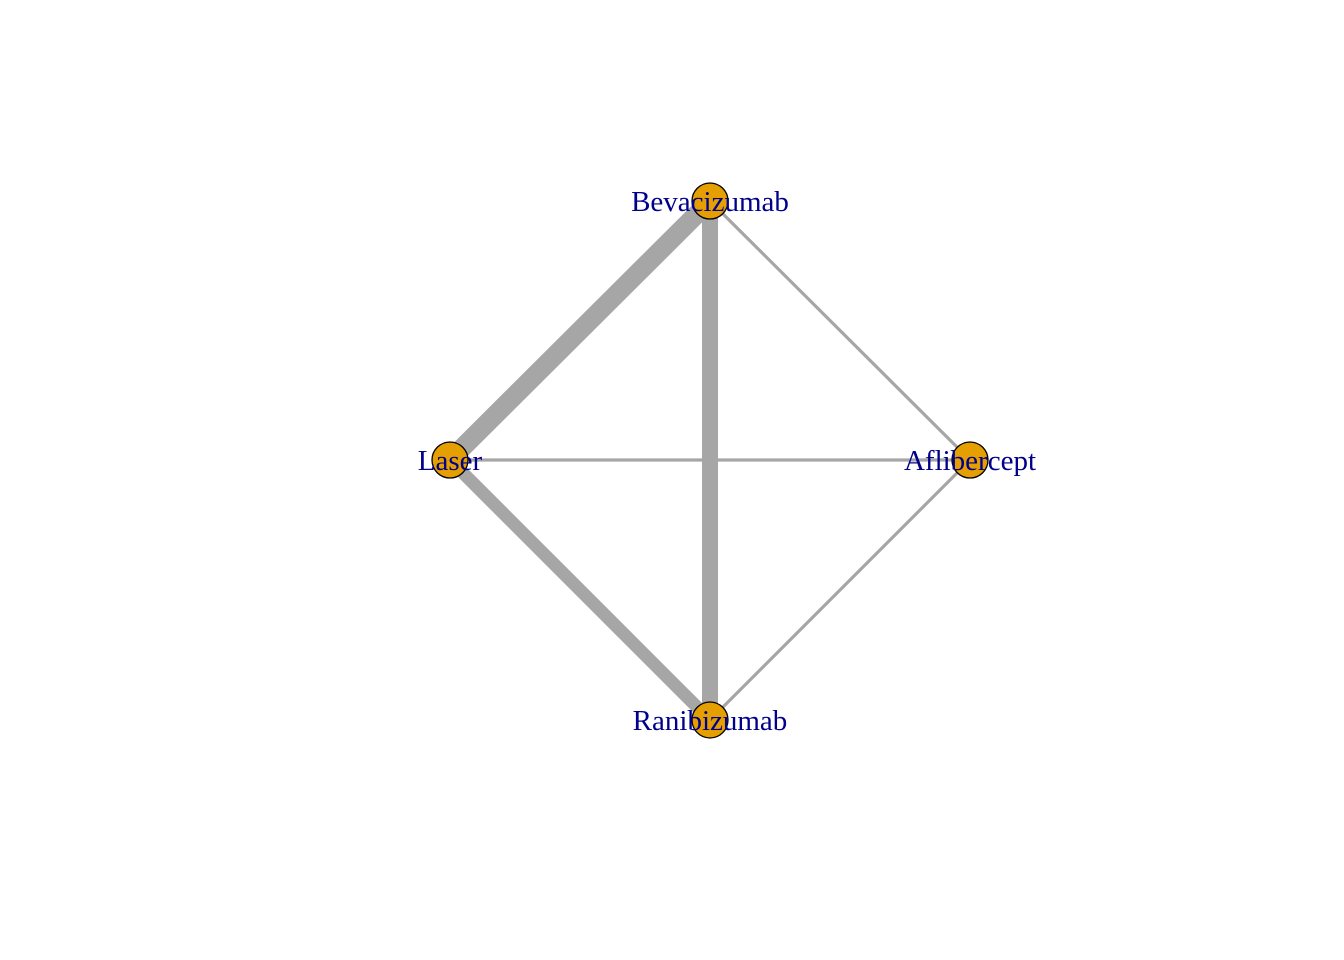 This screenshot has width=1344, height=960. Describe the element at coordinates (580, 590) in the screenshot. I see `edge-laser-ranibizumab` at that location.